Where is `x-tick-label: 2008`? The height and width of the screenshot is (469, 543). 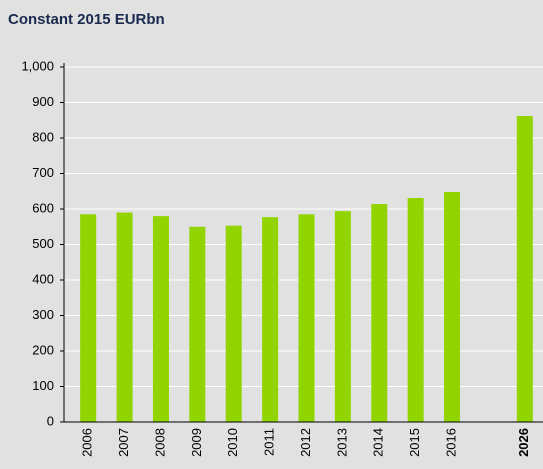 x-tick-label: 2008 is located at coordinates (159, 442).